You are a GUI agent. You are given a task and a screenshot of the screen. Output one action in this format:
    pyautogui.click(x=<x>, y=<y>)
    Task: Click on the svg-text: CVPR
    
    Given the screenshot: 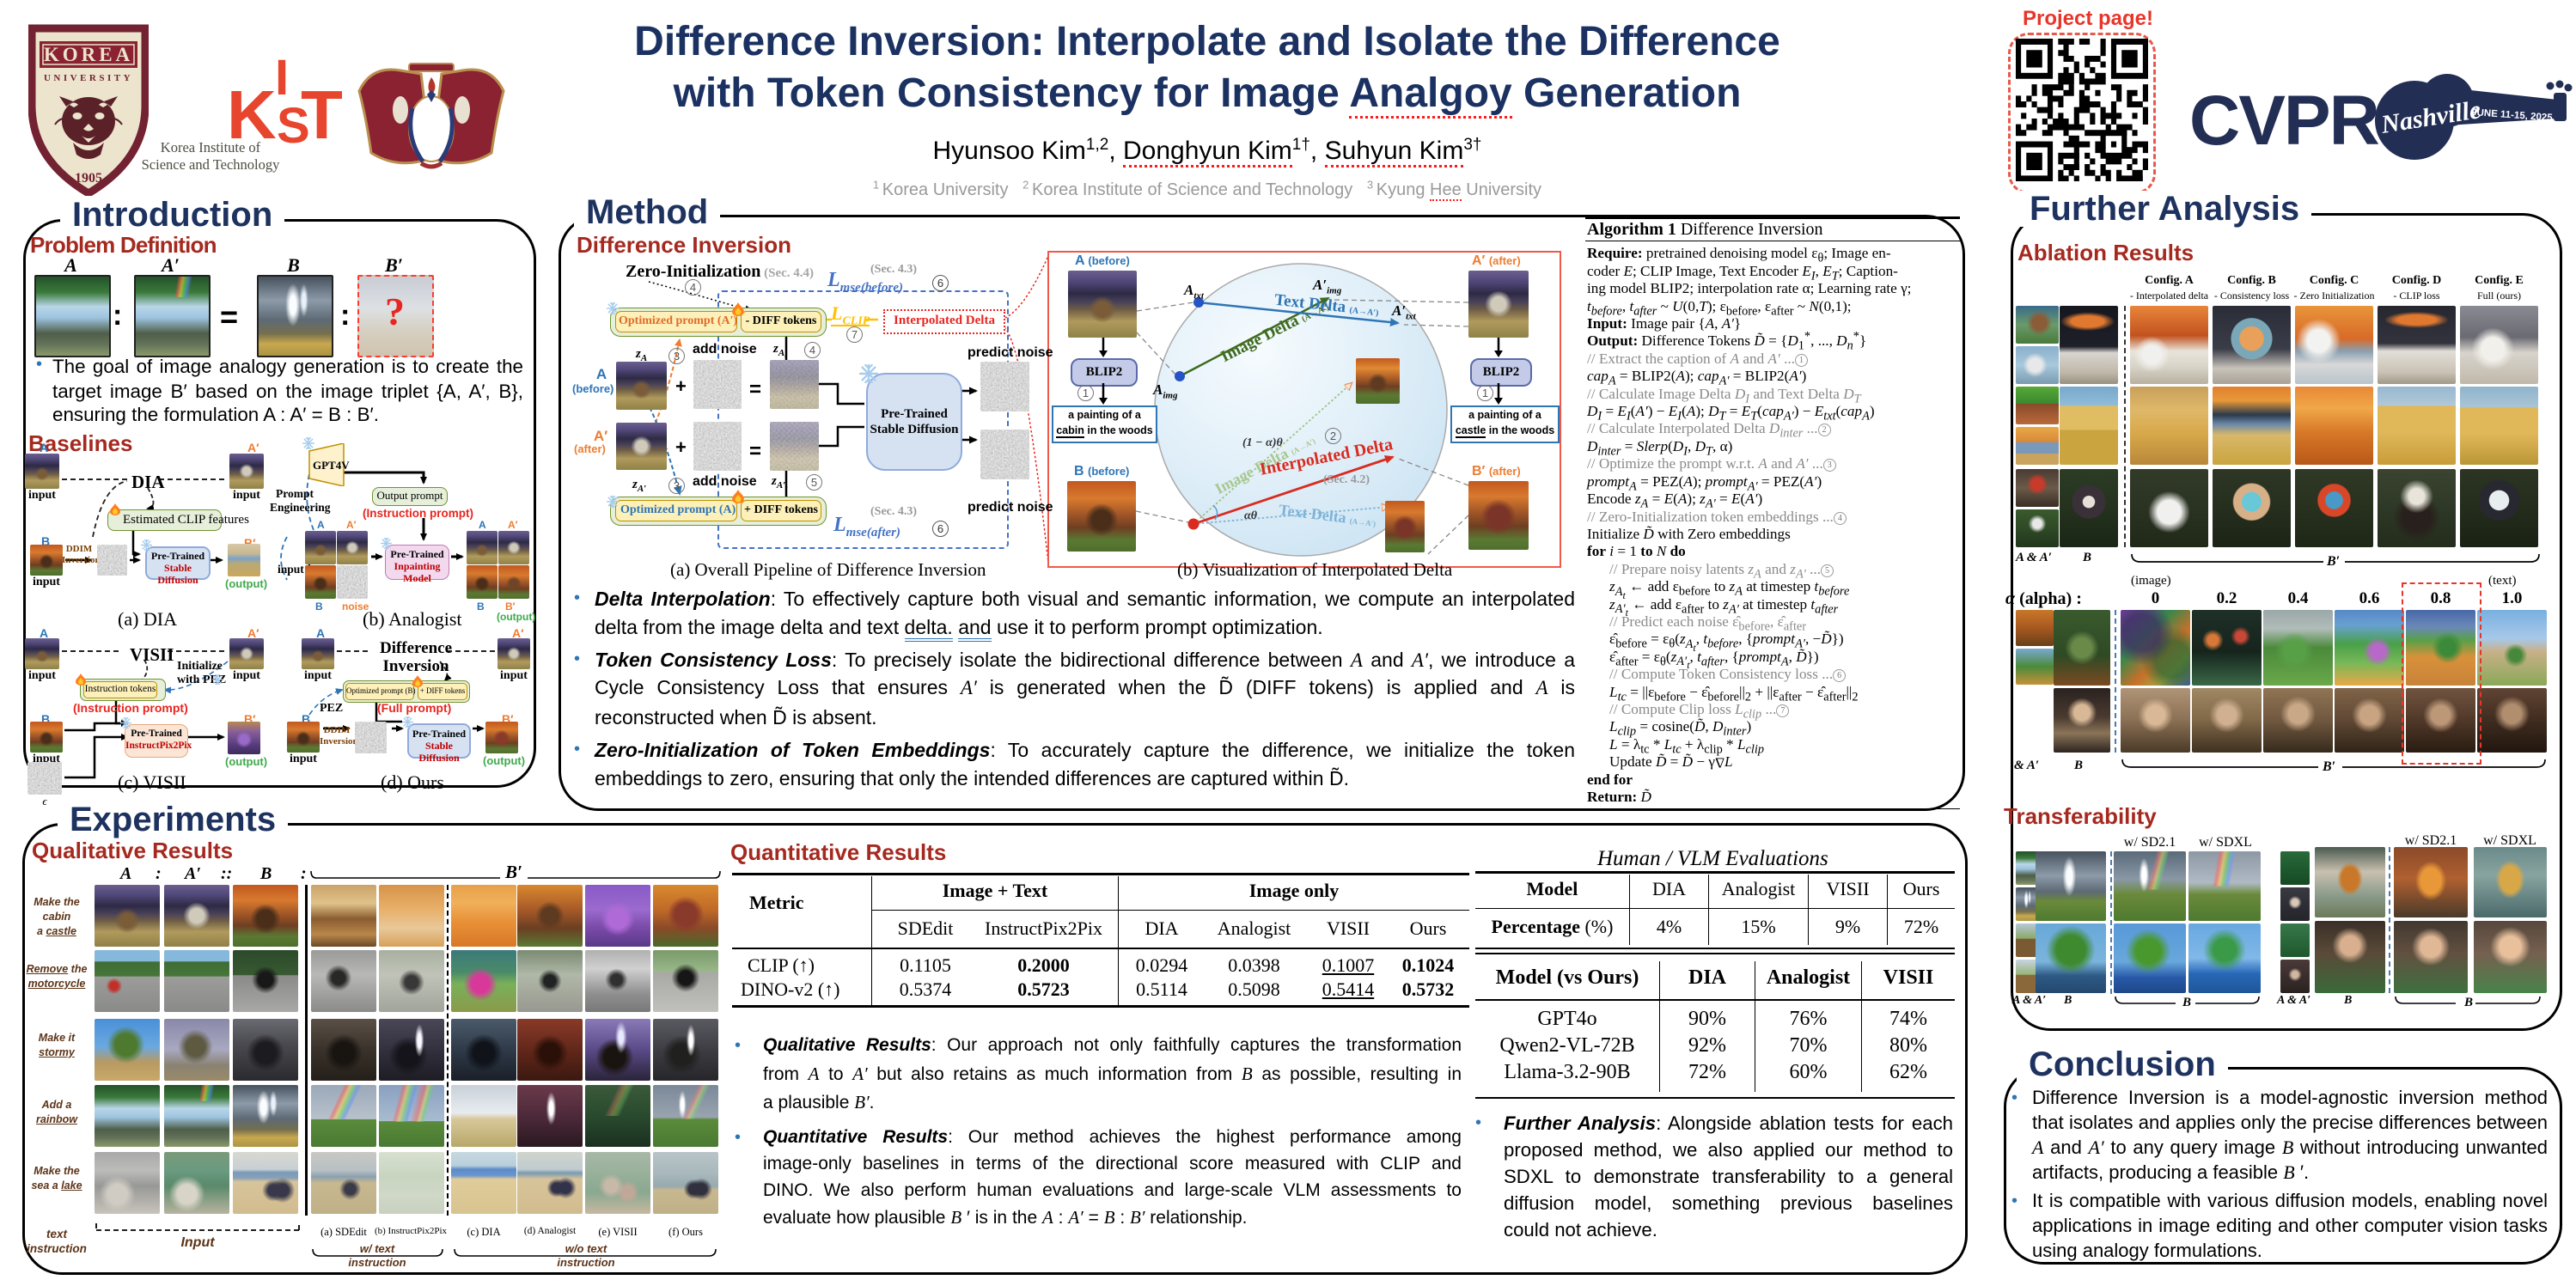 What is the action you would take?
    pyautogui.click(x=2284, y=121)
    